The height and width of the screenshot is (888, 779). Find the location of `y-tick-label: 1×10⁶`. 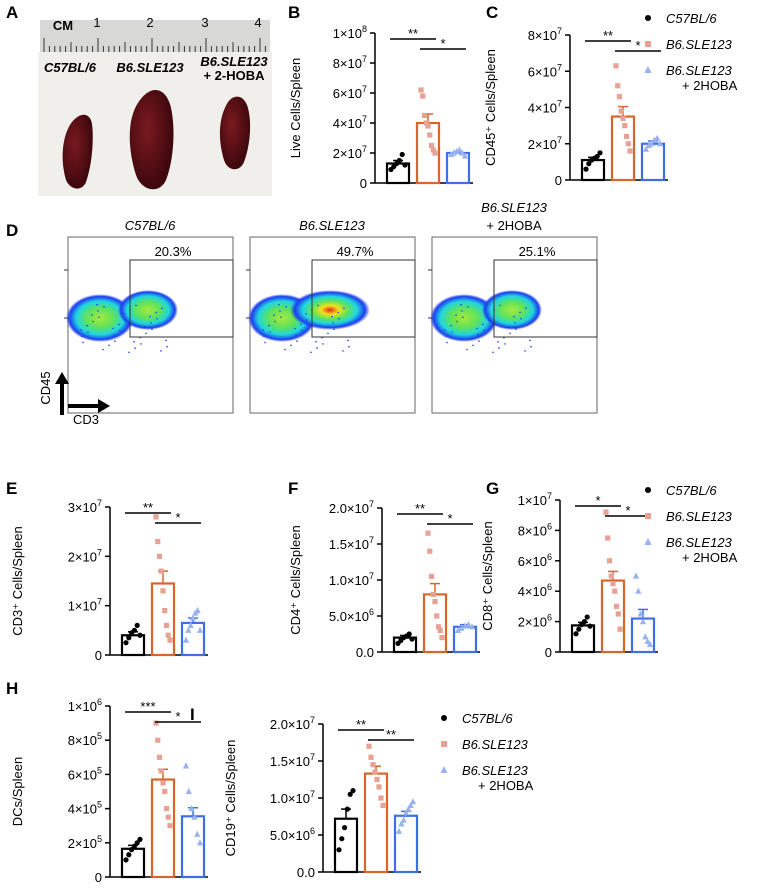

y-tick-label: 1×10⁶ is located at coordinates (85, 705).